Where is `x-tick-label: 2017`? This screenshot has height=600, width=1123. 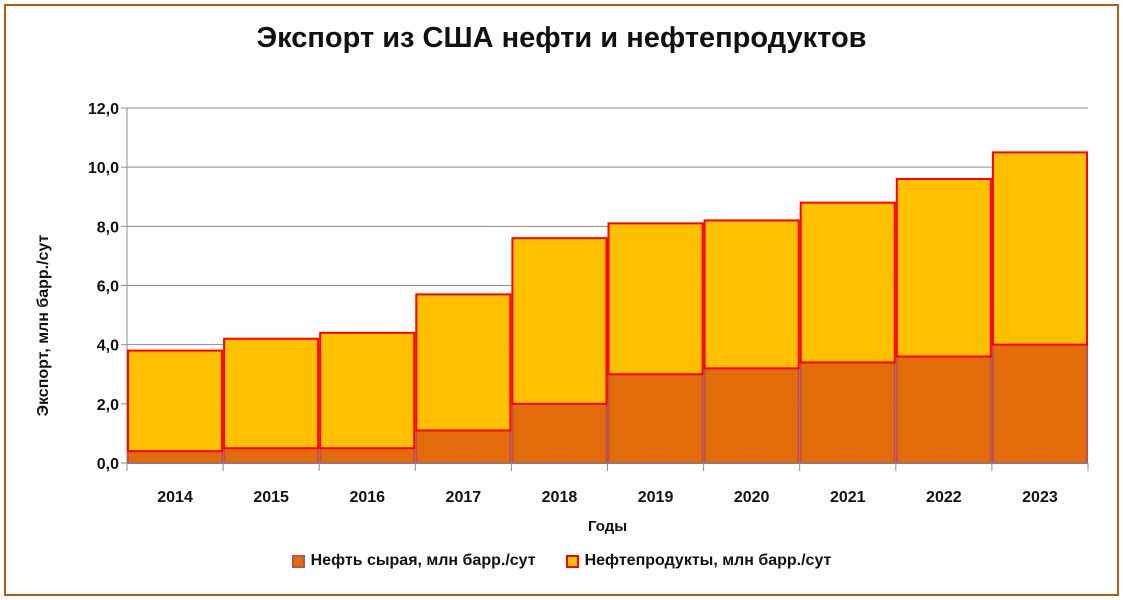 x-tick-label: 2017 is located at coordinates (464, 497).